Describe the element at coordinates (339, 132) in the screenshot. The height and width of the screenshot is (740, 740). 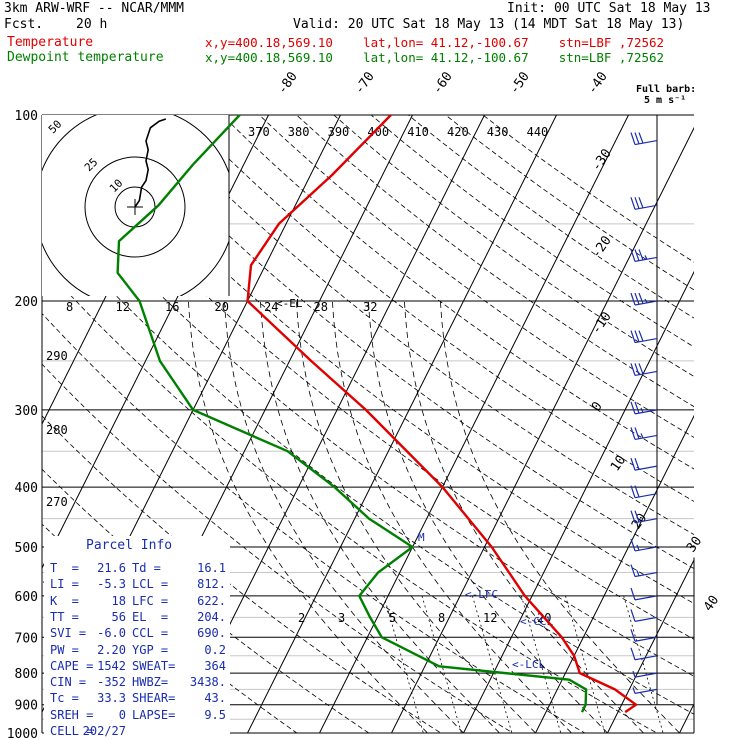
I see `theta-e-label-390: 390` at that location.